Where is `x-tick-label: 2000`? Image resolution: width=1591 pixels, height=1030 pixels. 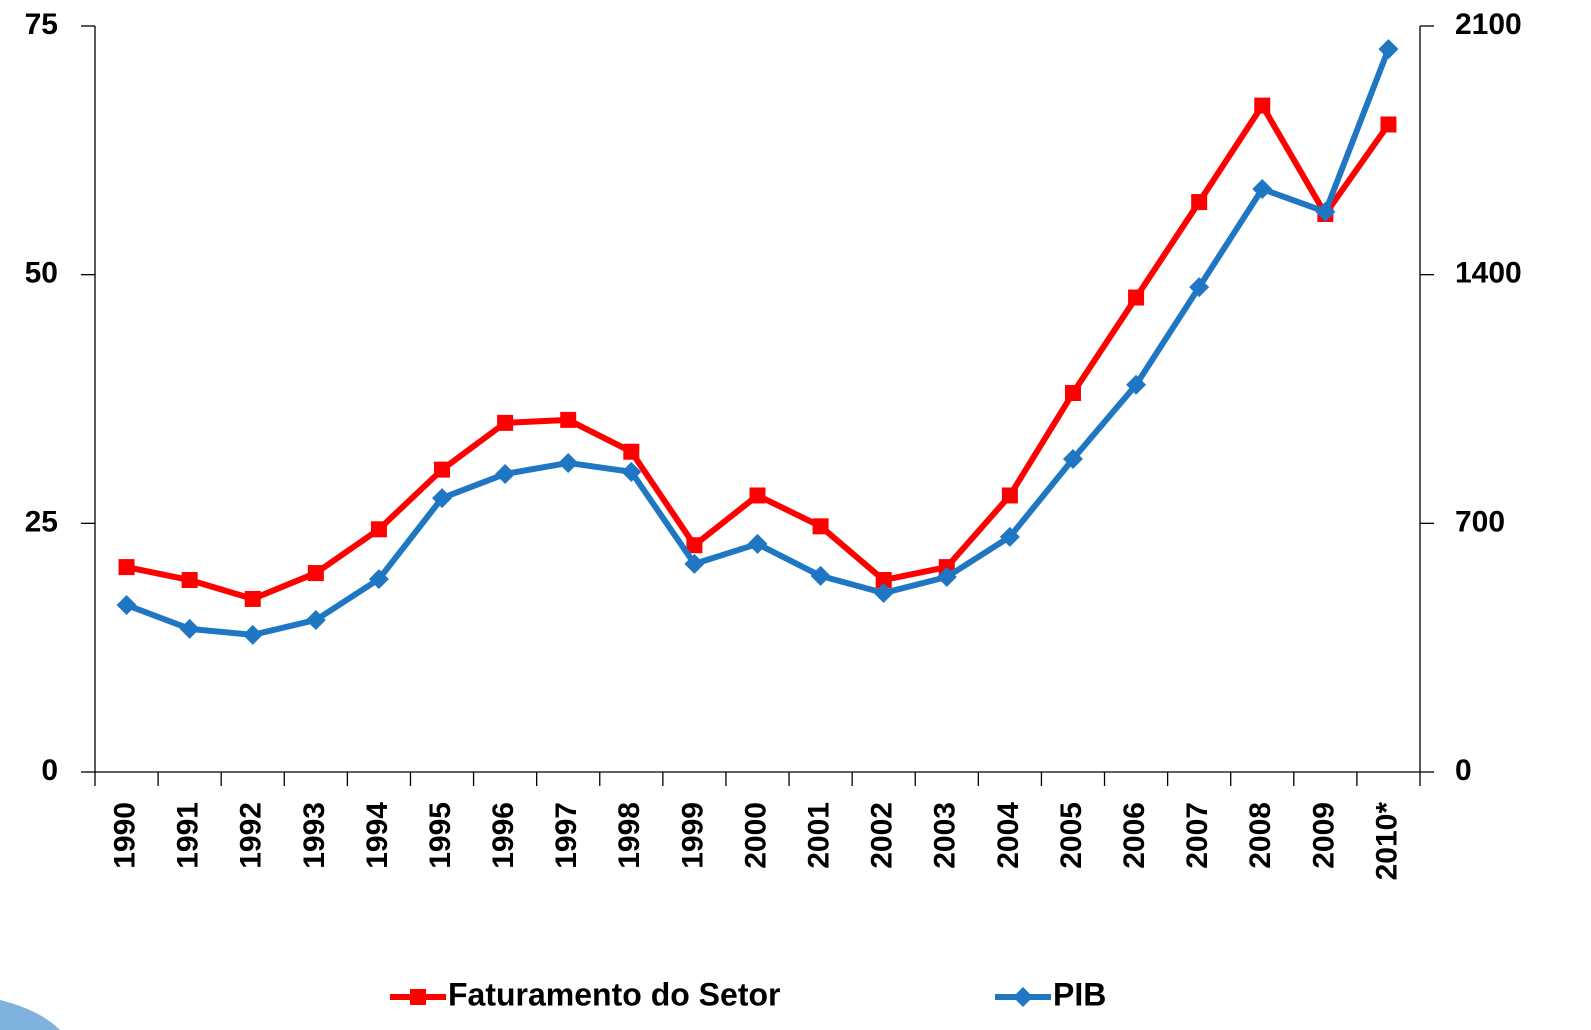
x-tick-label: 2000 is located at coordinates (755, 835).